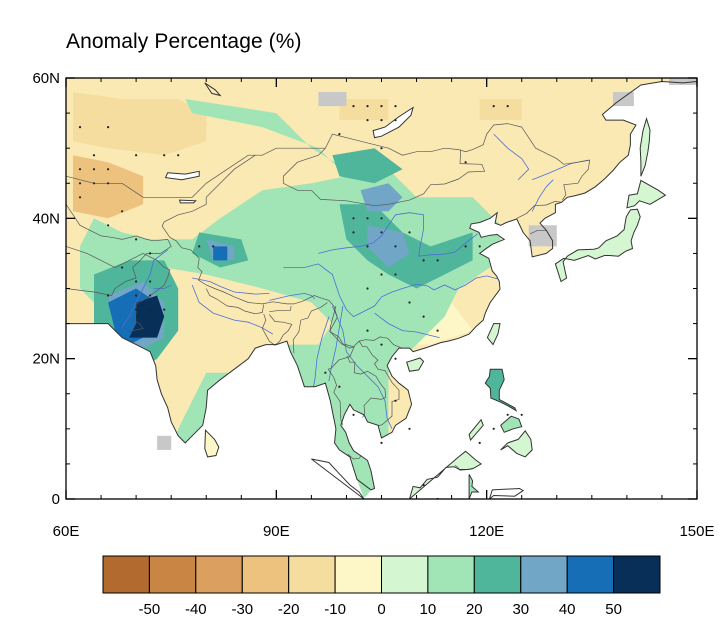 This screenshot has height=626, width=728. What do you see at coordinates (486, 531) in the screenshot?
I see `x-tick-label: 120E` at bounding box center [486, 531].